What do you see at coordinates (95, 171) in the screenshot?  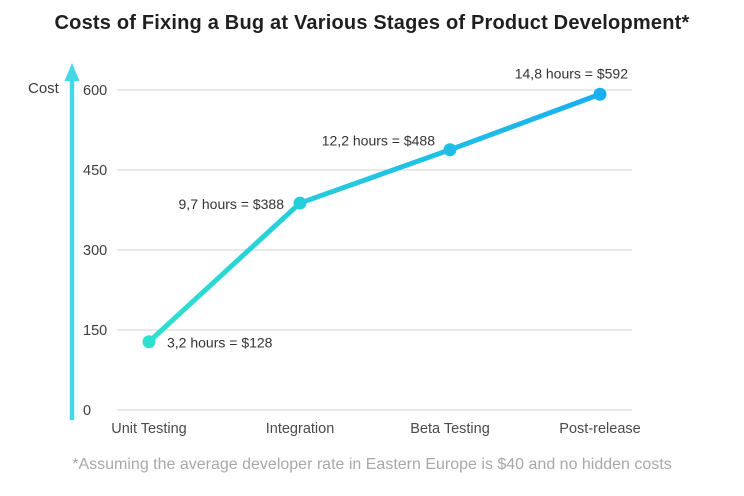 I see `y-tick-label: 450` at bounding box center [95, 171].